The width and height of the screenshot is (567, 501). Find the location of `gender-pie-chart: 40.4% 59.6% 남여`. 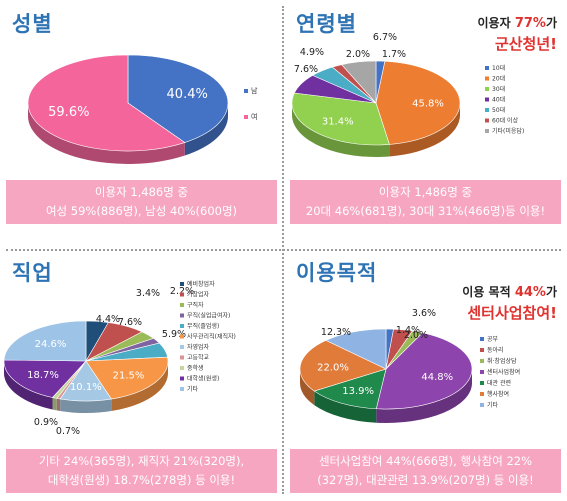

gender-pie-chart: 40.4% 59.6% 남여 is located at coordinates (142, 109).